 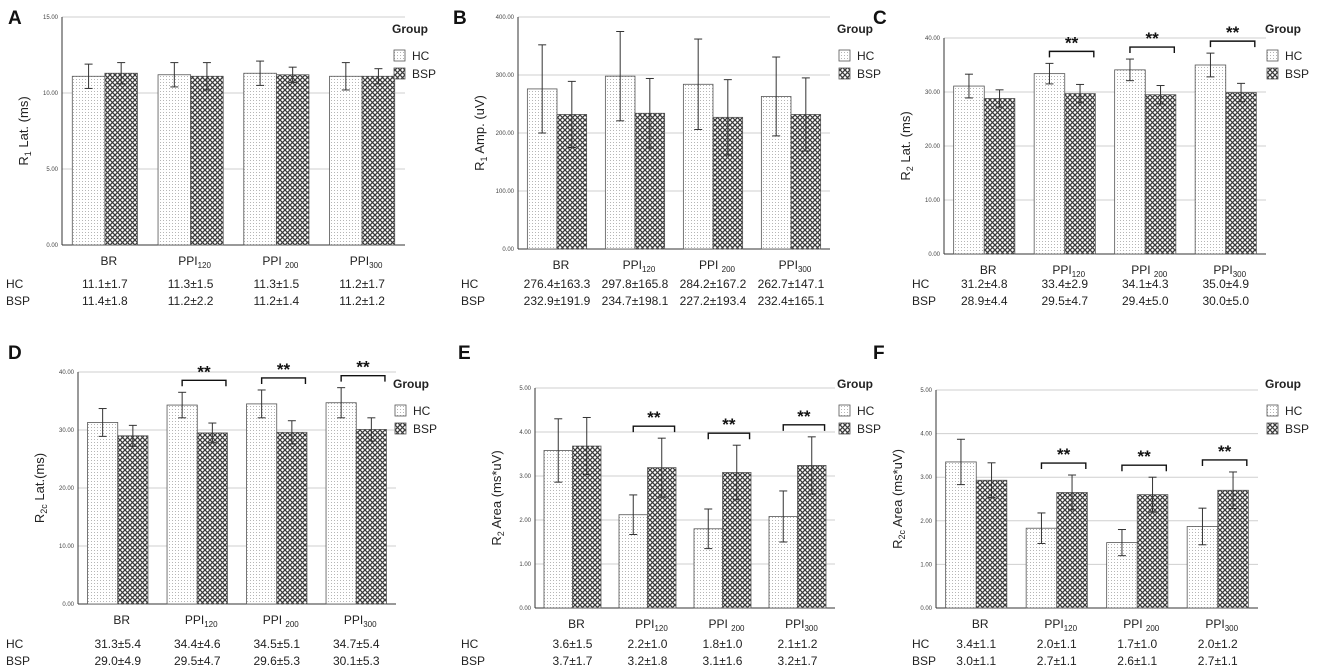 I want to click on x-category-label: PPI 200, so click(x=1149, y=271).